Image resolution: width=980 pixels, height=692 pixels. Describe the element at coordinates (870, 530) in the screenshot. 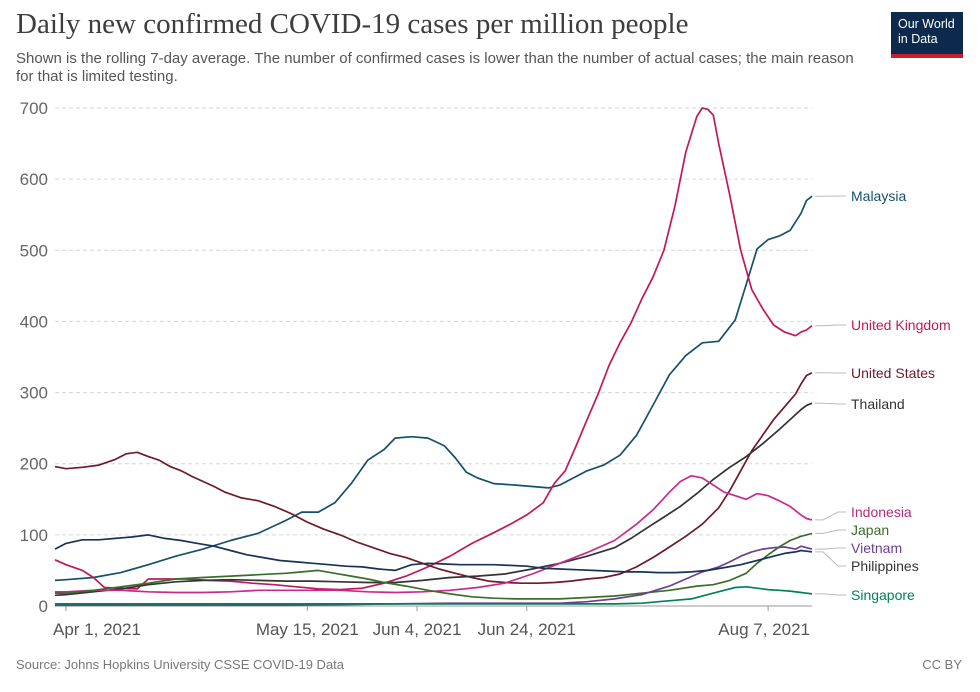

I see `series-label-japan: Japan` at that location.